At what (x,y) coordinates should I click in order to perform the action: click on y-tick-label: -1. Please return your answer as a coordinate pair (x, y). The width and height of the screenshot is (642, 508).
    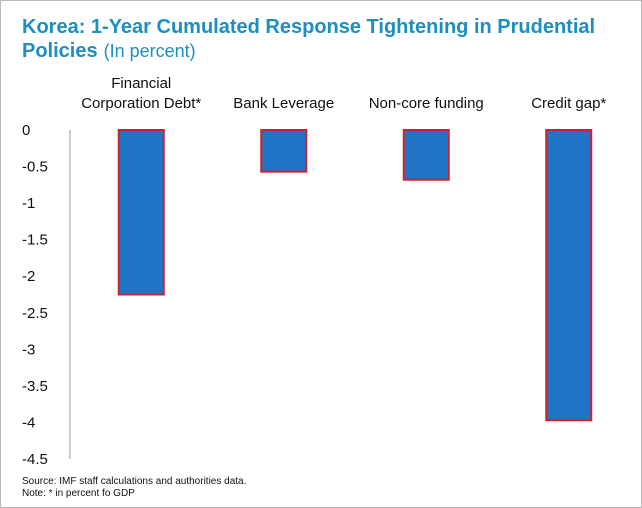
    Looking at the image, I should click on (28, 203).